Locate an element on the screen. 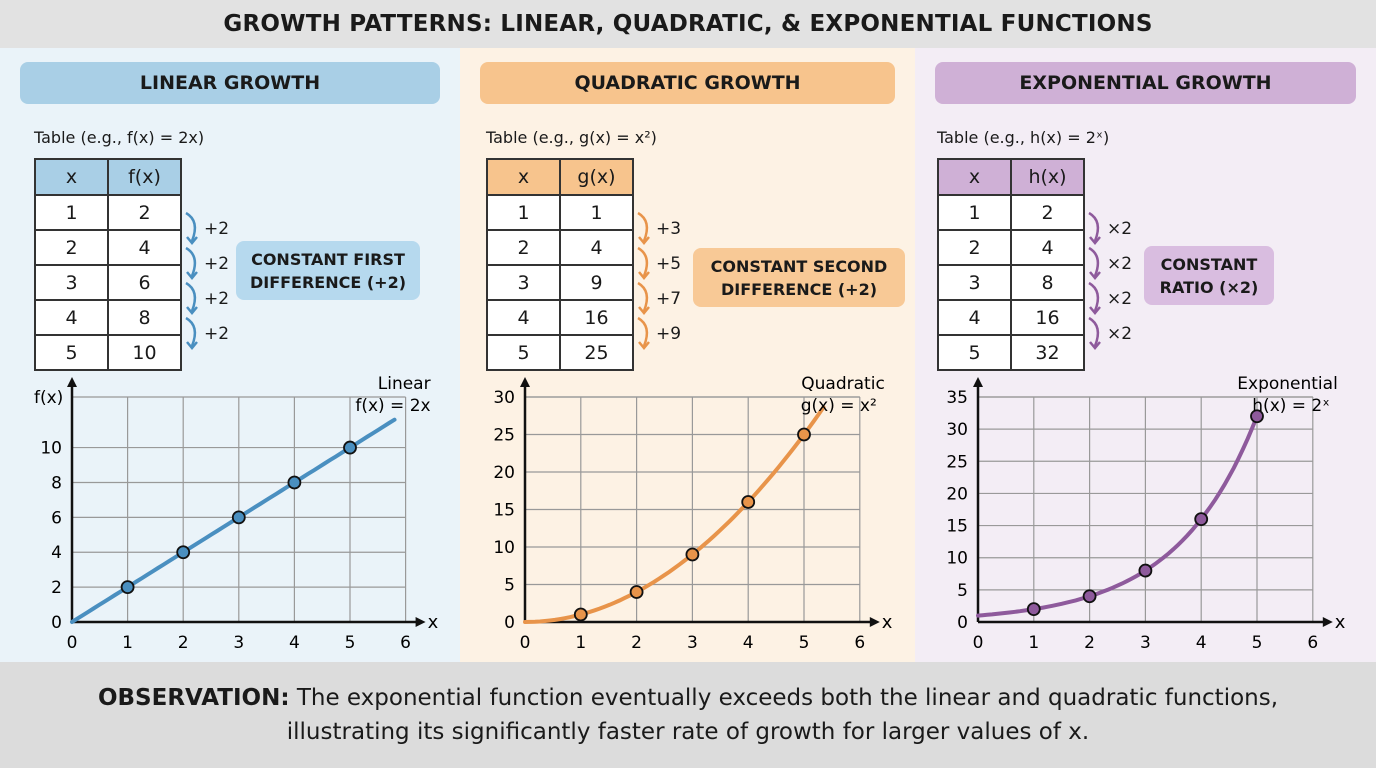 This screenshot has width=1376, height=768. cell-f: 1 is located at coordinates (596, 212).